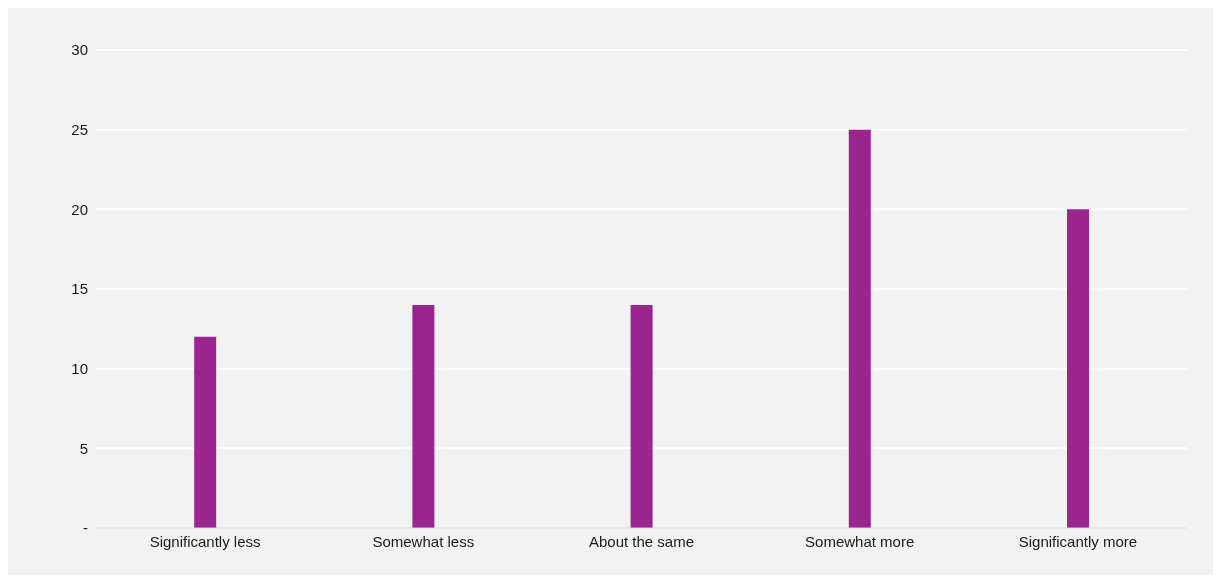 Image resolution: width=1221 pixels, height=583 pixels. What do you see at coordinates (79, 289) in the screenshot?
I see `y-tick-label: 15` at bounding box center [79, 289].